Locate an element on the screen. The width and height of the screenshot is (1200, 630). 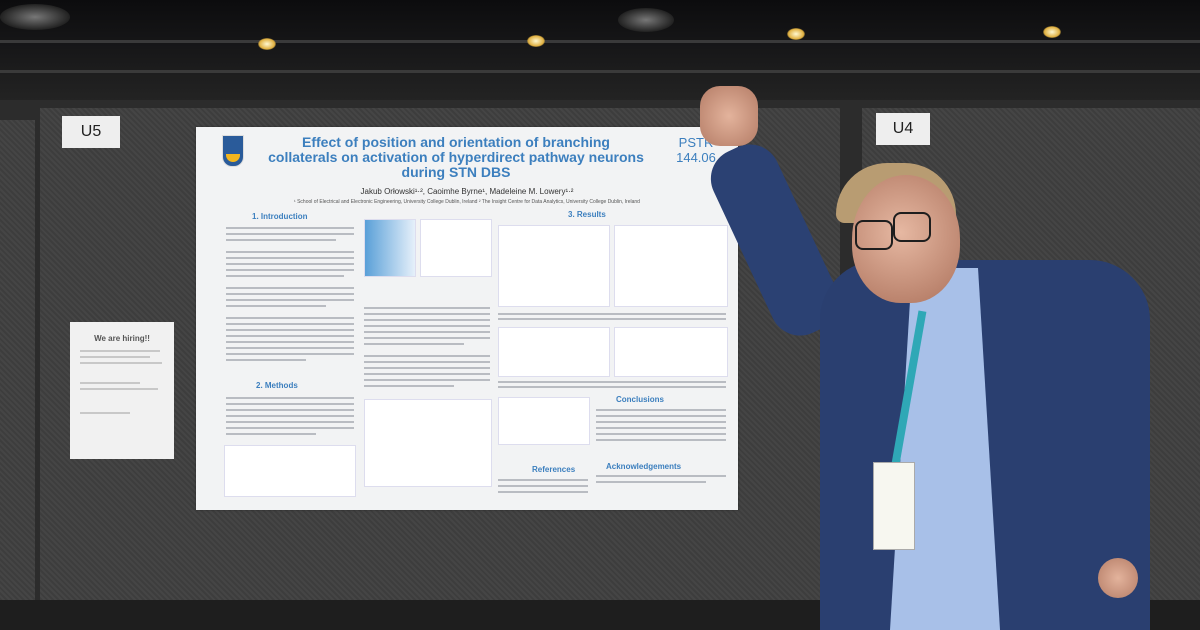
hand-on-hip is located at coordinates (1118, 578).